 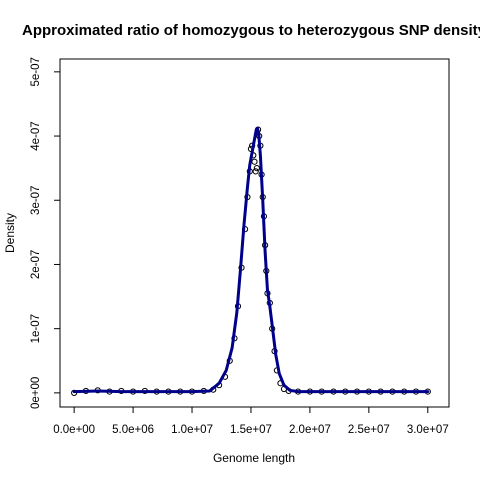 What do you see at coordinates (36, 135) in the screenshot?
I see `y-tick-label: 4e-07` at bounding box center [36, 135].